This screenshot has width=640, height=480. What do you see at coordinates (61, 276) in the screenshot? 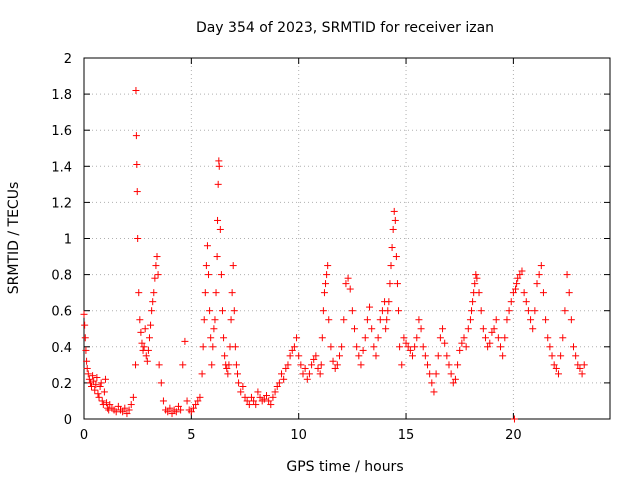
I see `y-tick-label: 0.8` at bounding box center [61, 276].